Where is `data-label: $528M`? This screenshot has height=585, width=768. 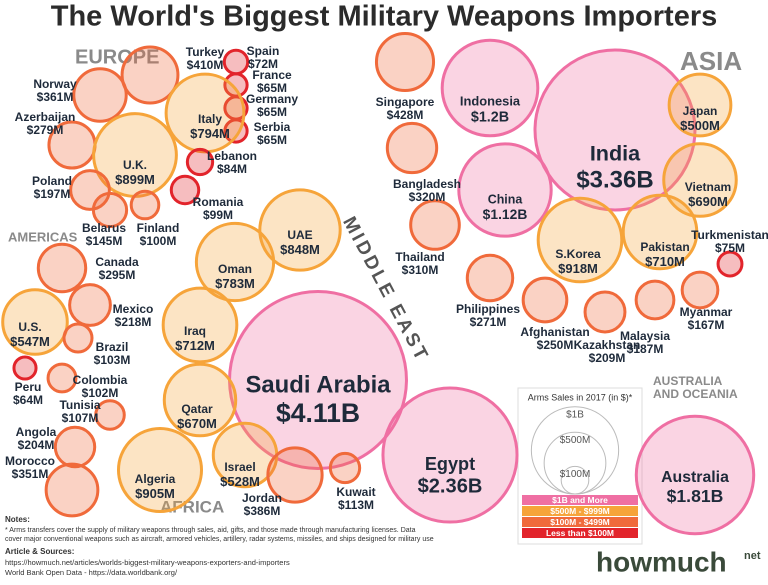
data-label: $528M is located at coordinates (240, 481).